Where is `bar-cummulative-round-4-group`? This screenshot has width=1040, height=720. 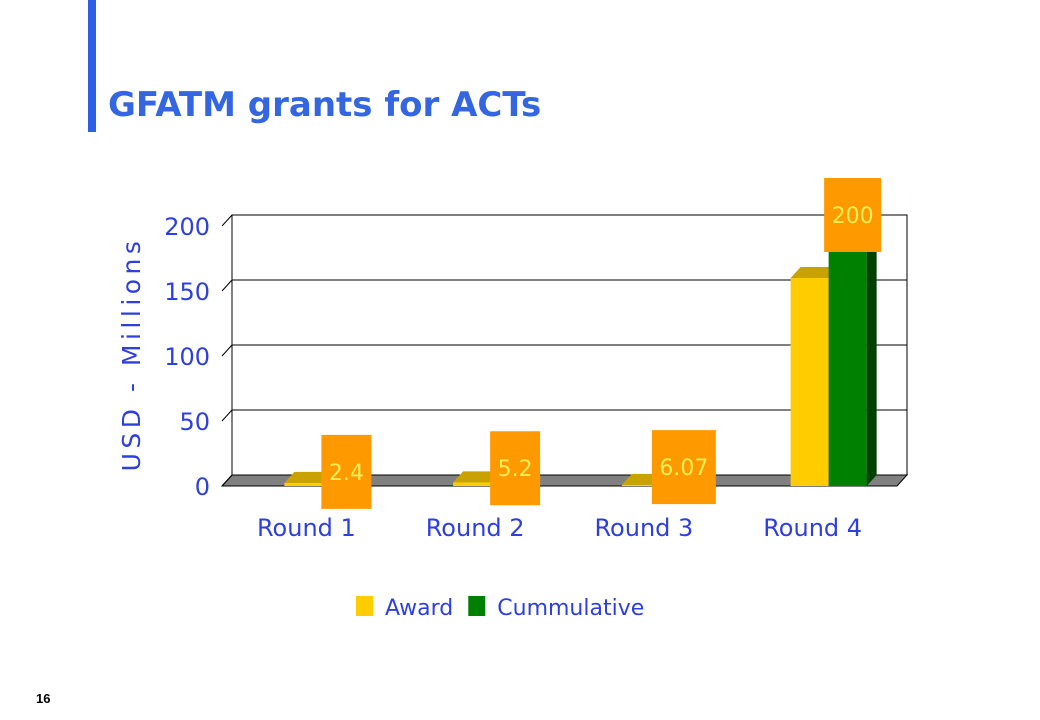
bar-cummulative-round-4-group is located at coordinates (852, 350).